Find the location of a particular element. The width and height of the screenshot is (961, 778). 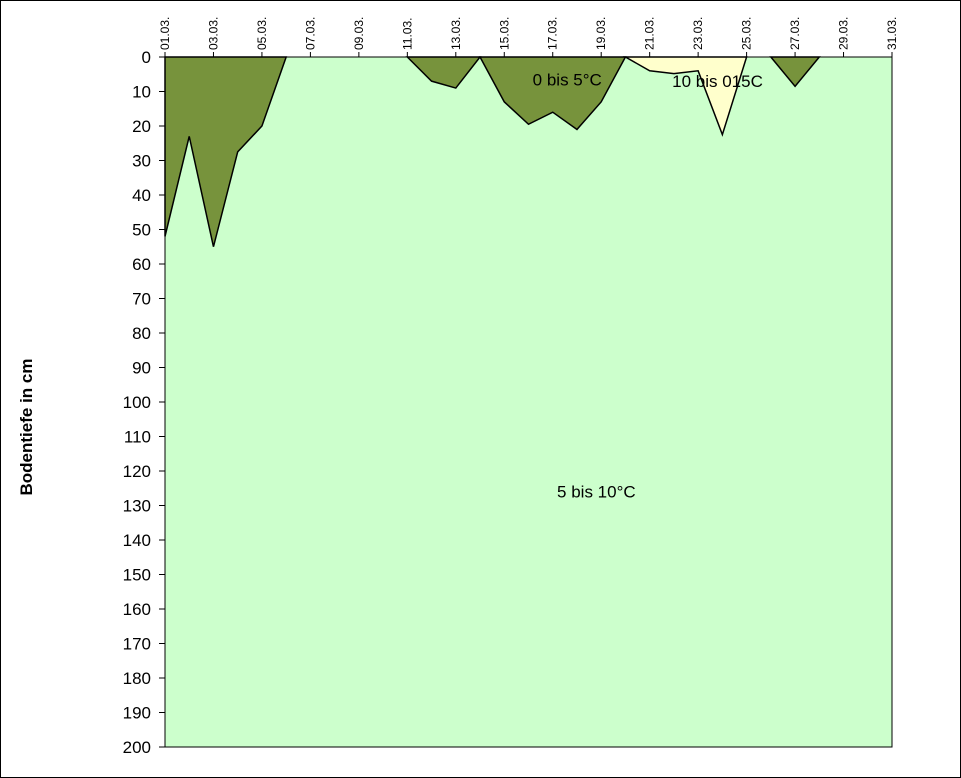

y-axis-title: Bodentiefe in cm is located at coordinates (26, 427).